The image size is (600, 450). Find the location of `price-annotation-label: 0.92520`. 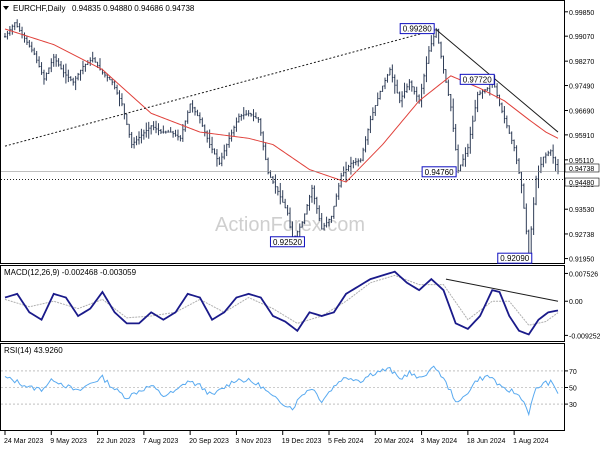

price-annotation-label: 0.92520 is located at coordinates (287, 242).